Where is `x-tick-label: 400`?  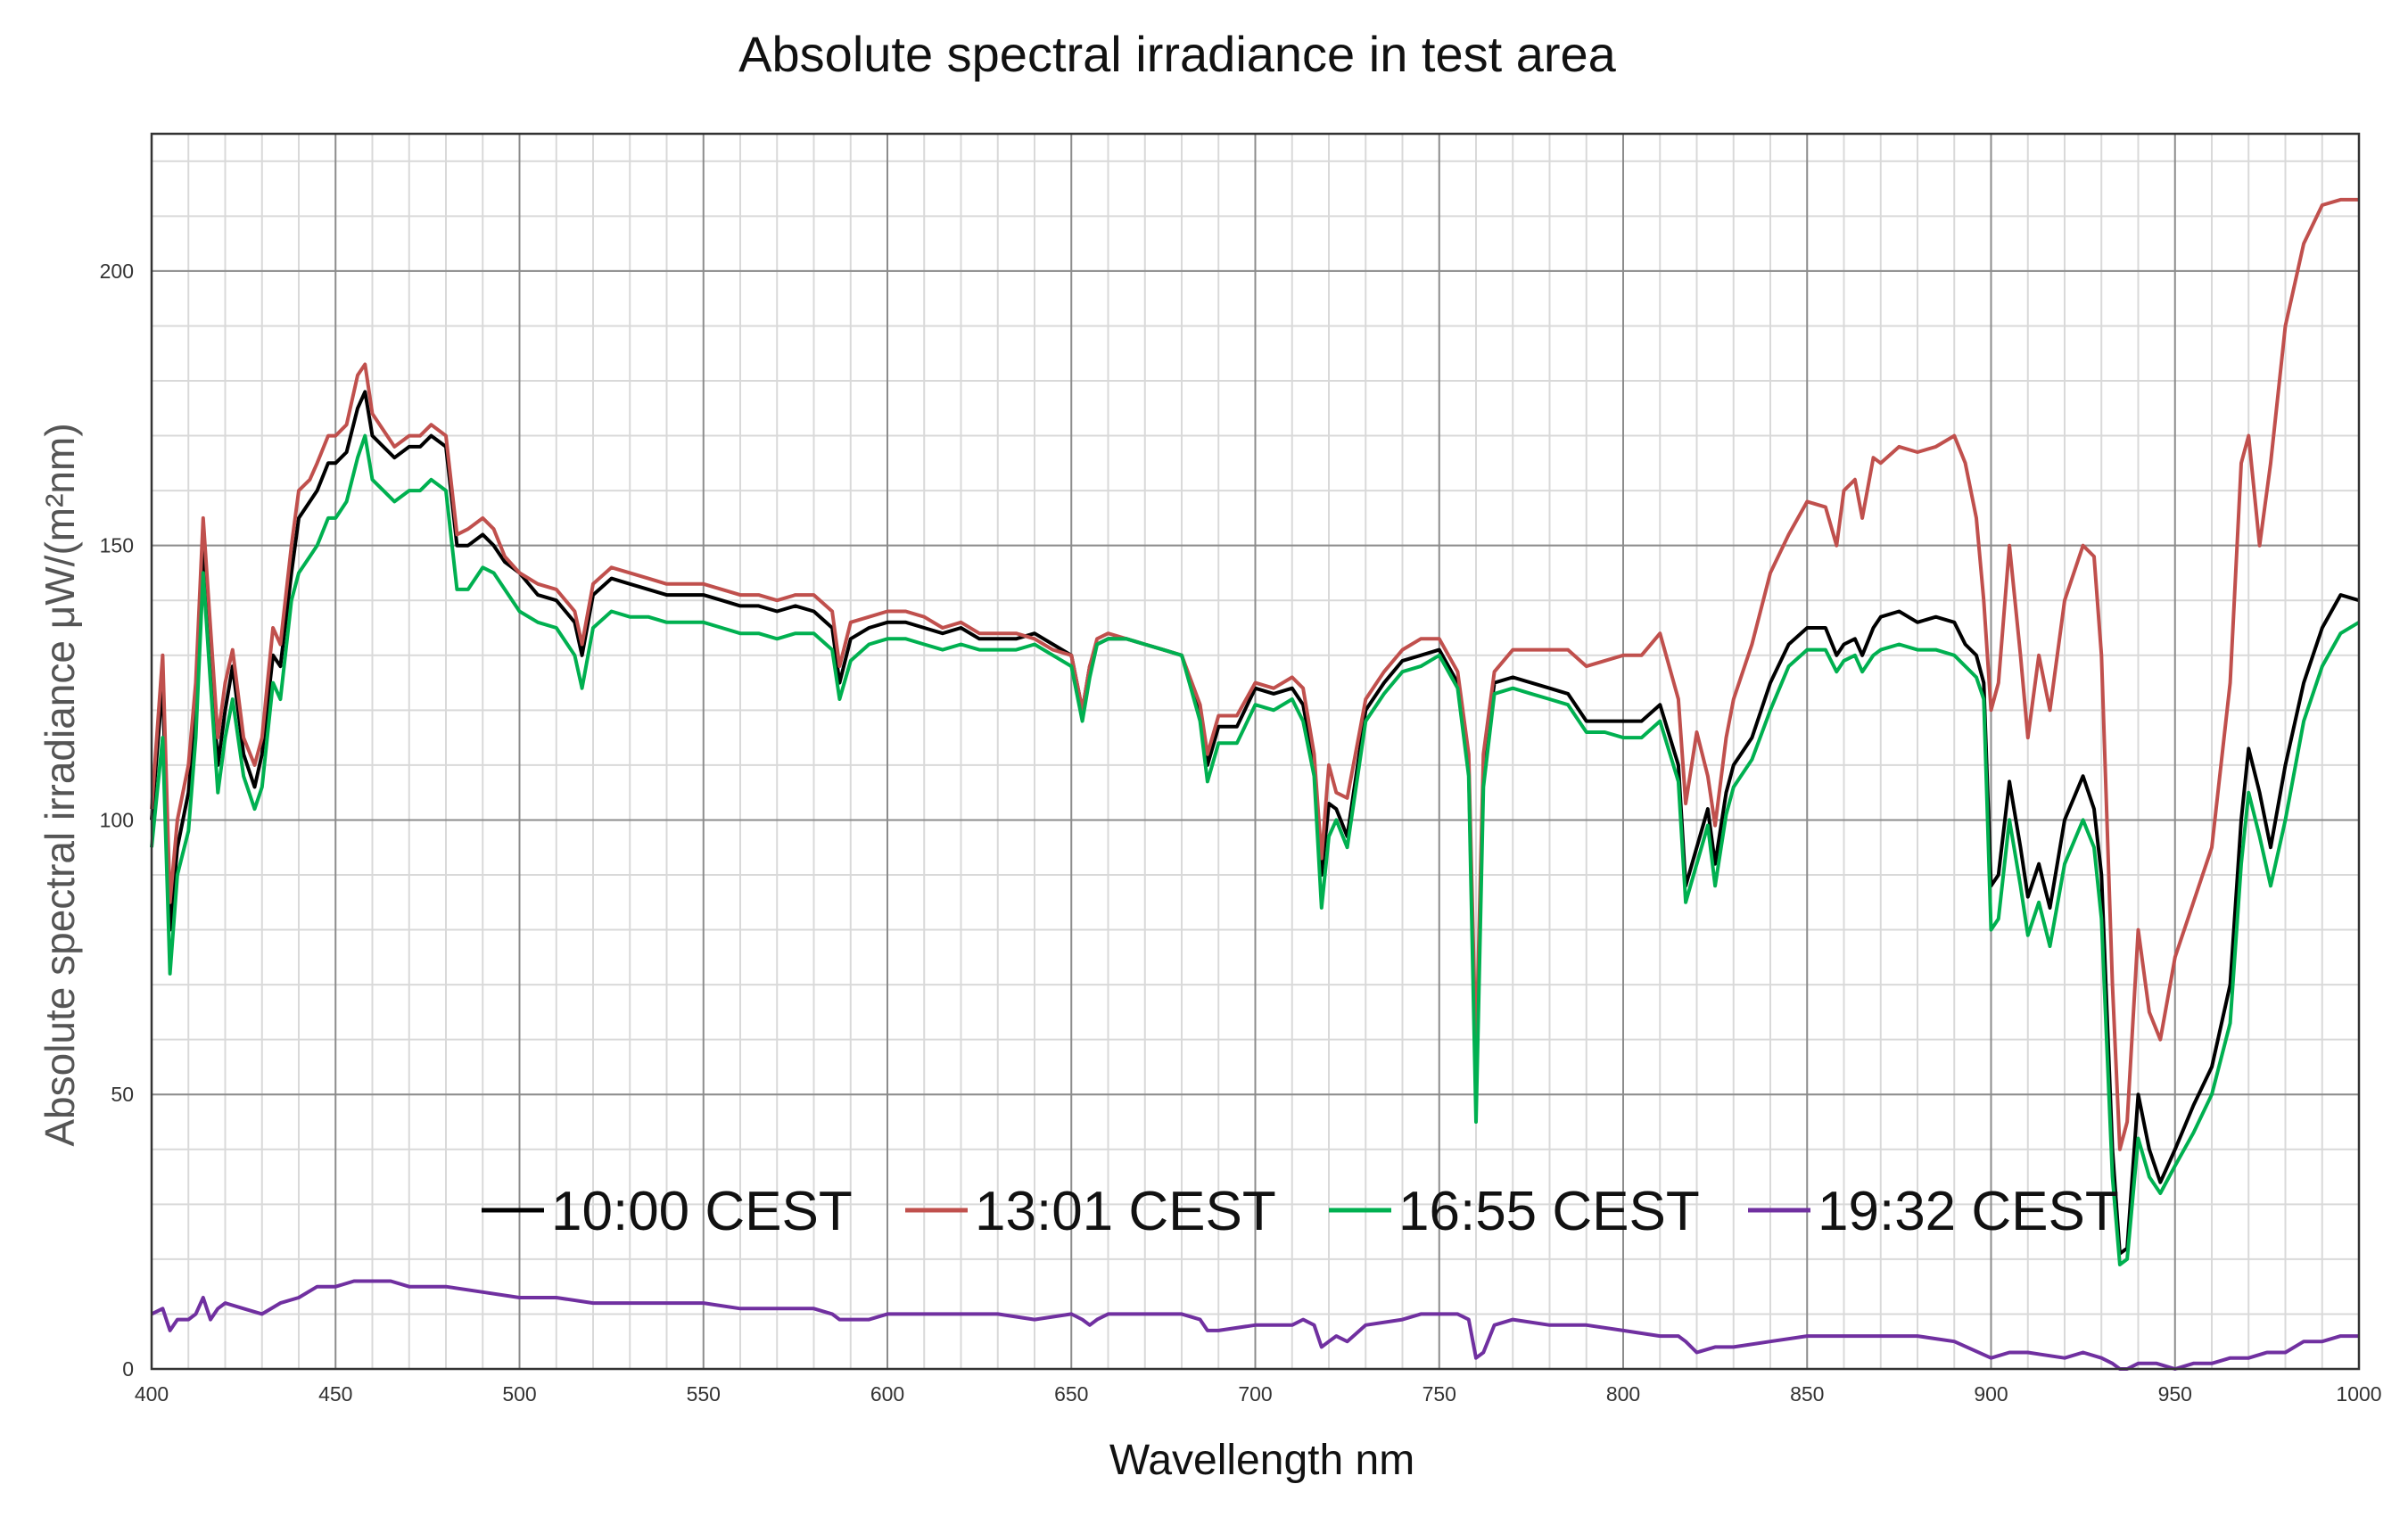 x-tick-label: 400 is located at coordinates (152, 1394).